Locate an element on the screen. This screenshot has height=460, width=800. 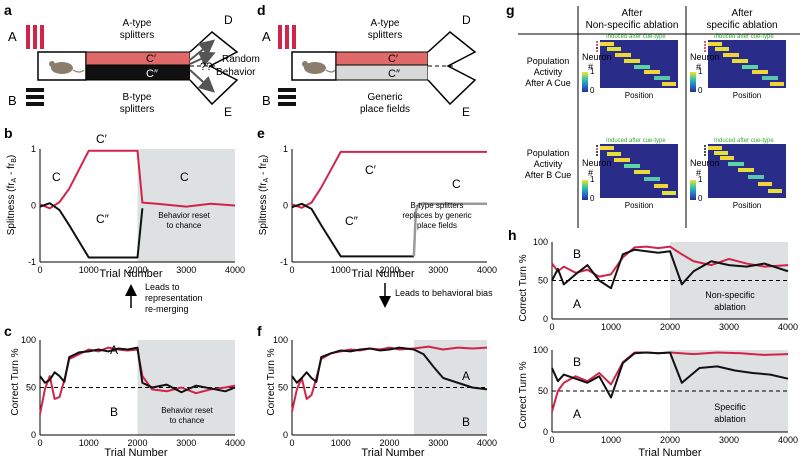
cue-b-label-d: B is located at coordinates (266, 100).